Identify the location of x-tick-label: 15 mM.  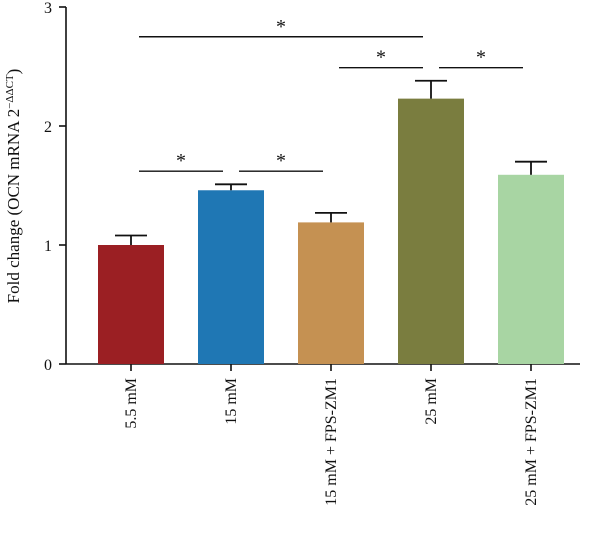
(231, 401).